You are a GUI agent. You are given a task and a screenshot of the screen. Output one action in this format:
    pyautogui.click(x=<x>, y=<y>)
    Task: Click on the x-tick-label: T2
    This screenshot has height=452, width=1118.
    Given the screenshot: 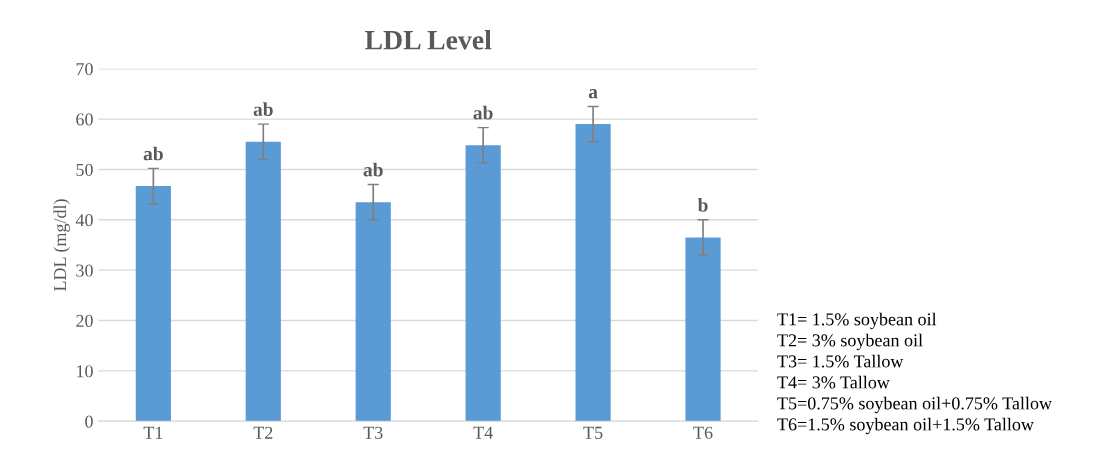 What is the action you would take?
    pyautogui.click(x=263, y=432)
    